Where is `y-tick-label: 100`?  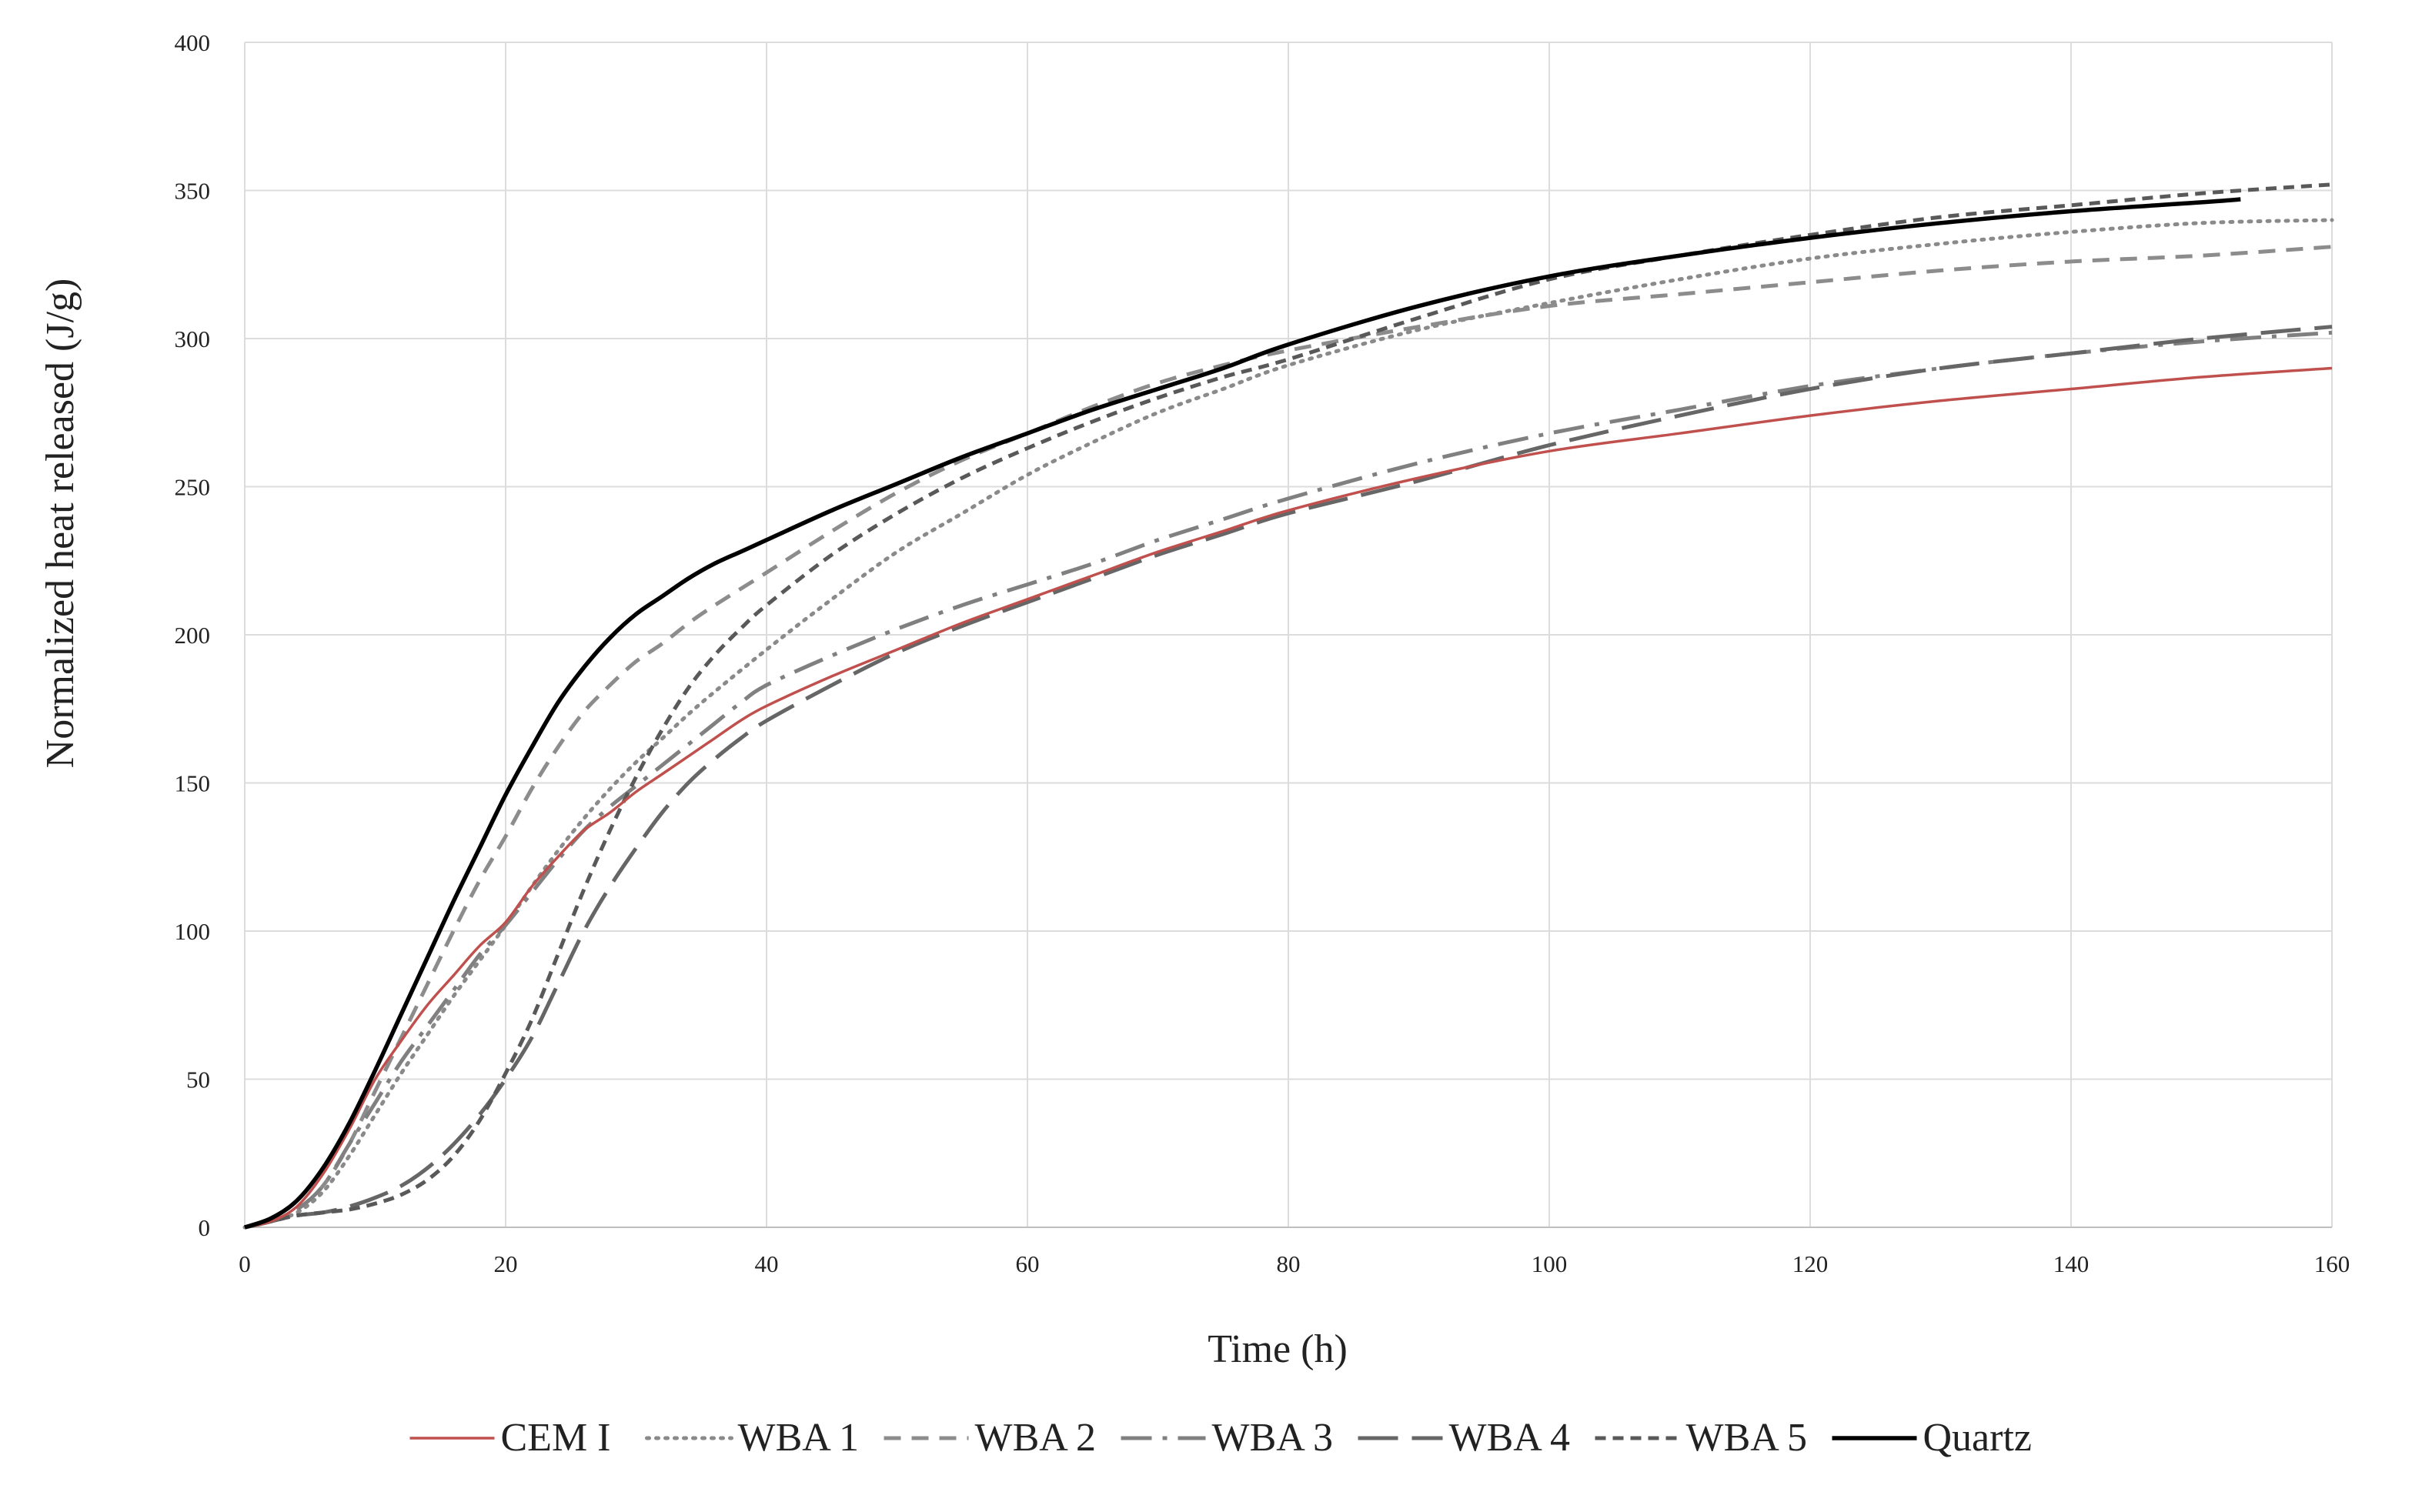
y-tick-label: 100 is located at coordinates (193, 931).